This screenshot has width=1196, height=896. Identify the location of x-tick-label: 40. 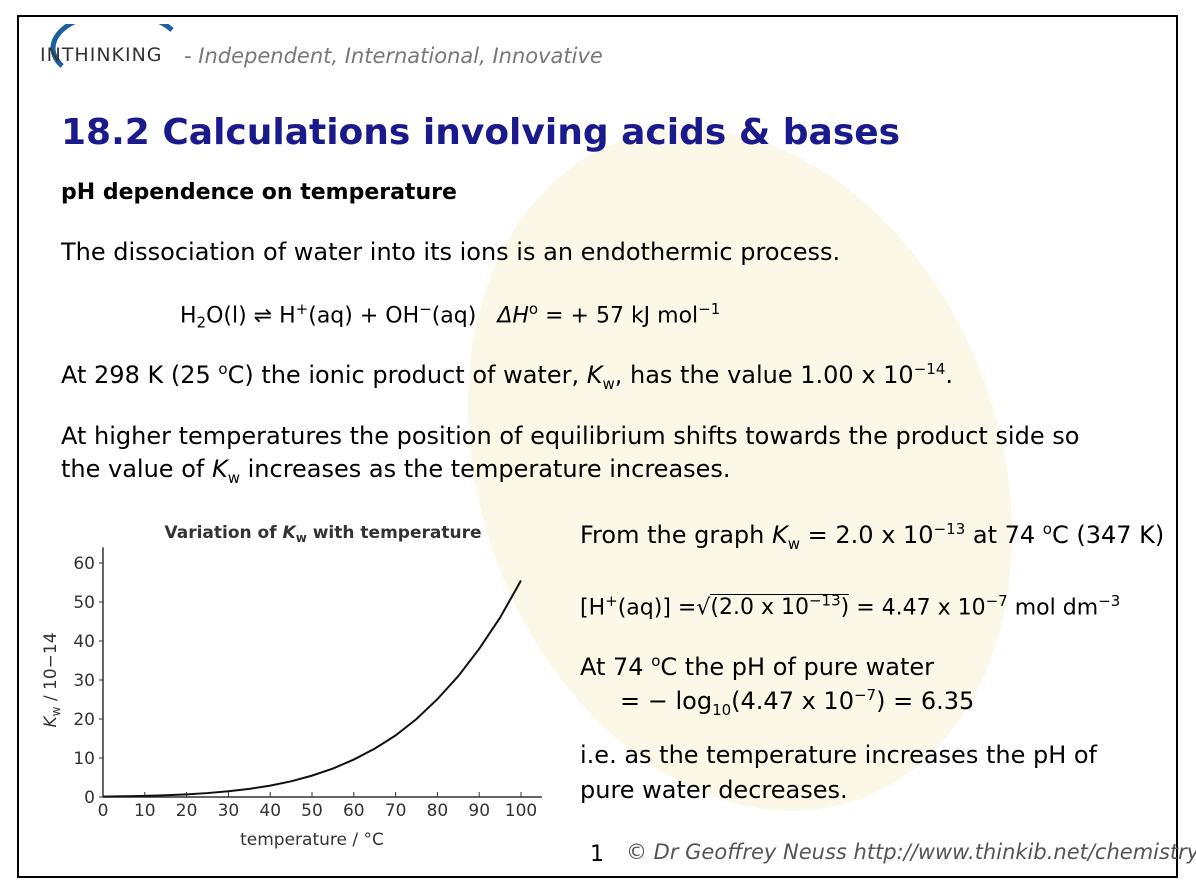
(270, 811).